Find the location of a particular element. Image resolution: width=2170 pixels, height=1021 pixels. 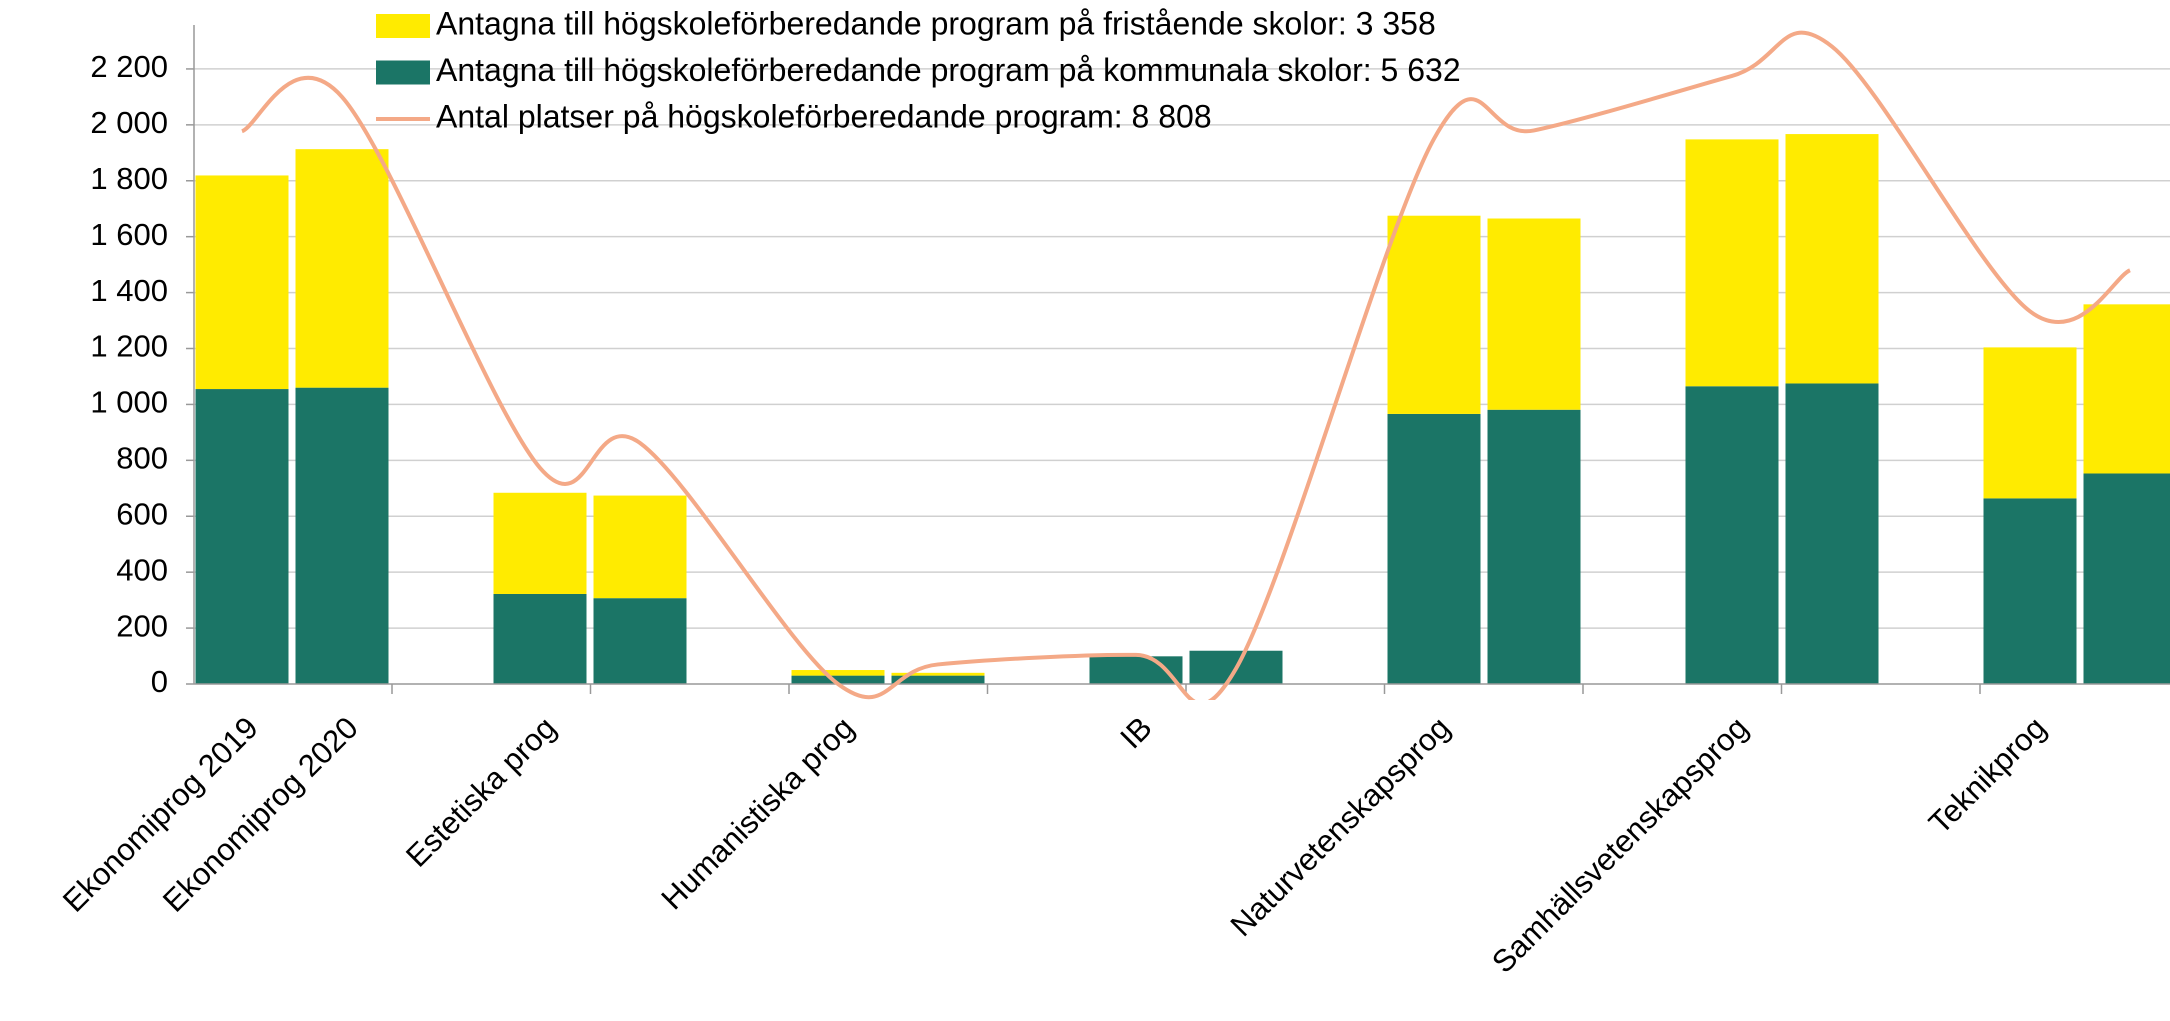

x-tick-label: Ekonomiprog 2020 is located at coordinates (260, 814).